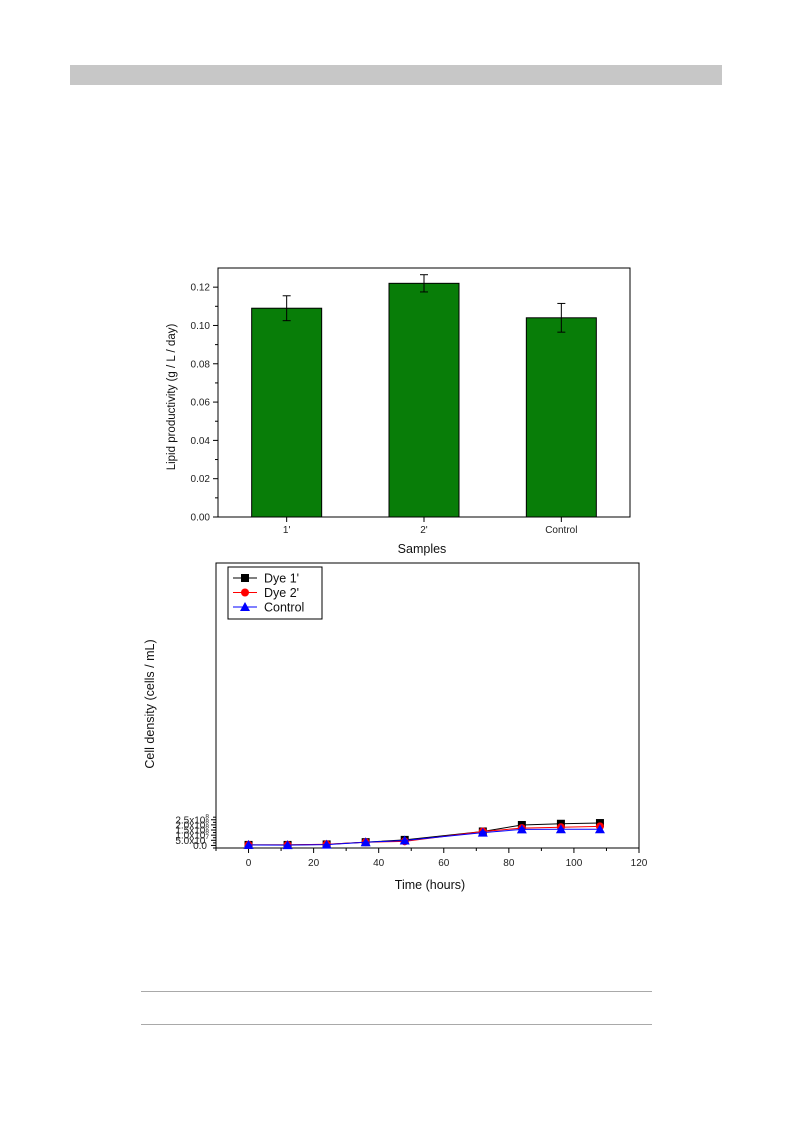  I want to click on line-chart-legend: Dye 1'Dye 2'Control, so click(275, 593).